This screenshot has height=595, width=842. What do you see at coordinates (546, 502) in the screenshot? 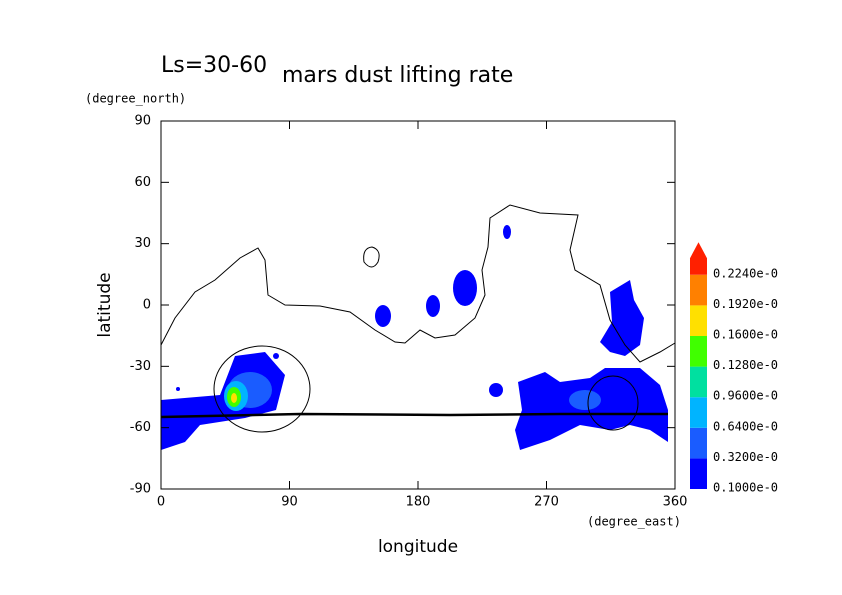
I see `x-tick-label: 270` at bounding box center [546, 502].